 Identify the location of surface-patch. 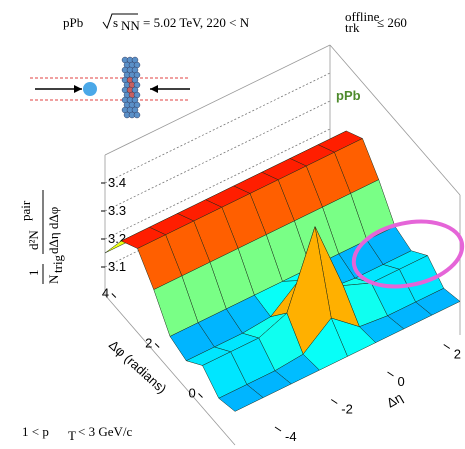
(241, 398).